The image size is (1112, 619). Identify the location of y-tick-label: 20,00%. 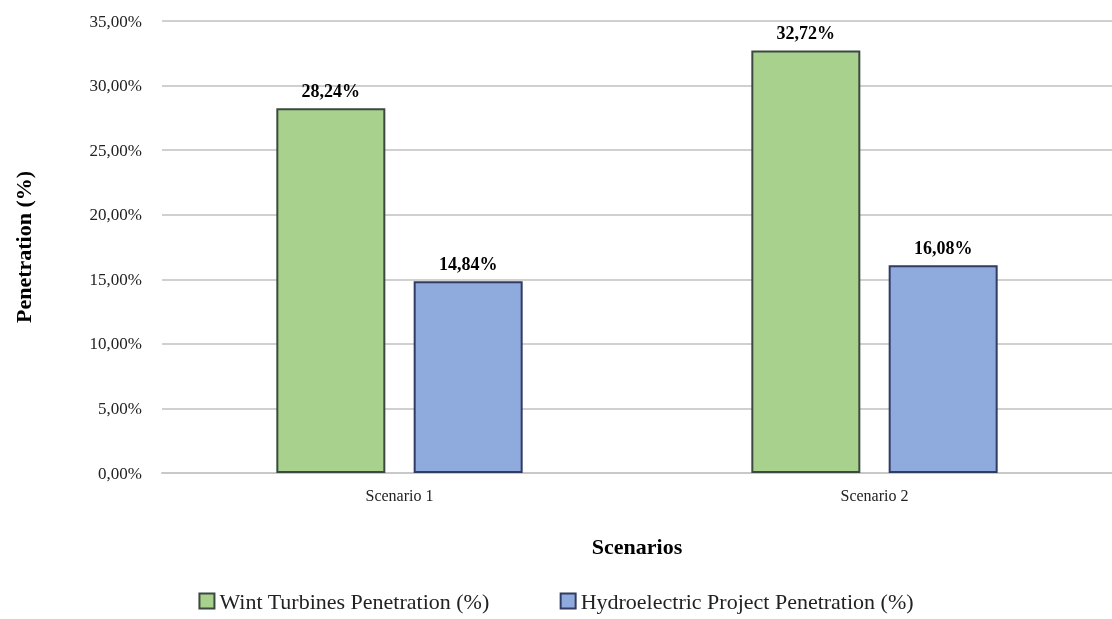
(115, 215).